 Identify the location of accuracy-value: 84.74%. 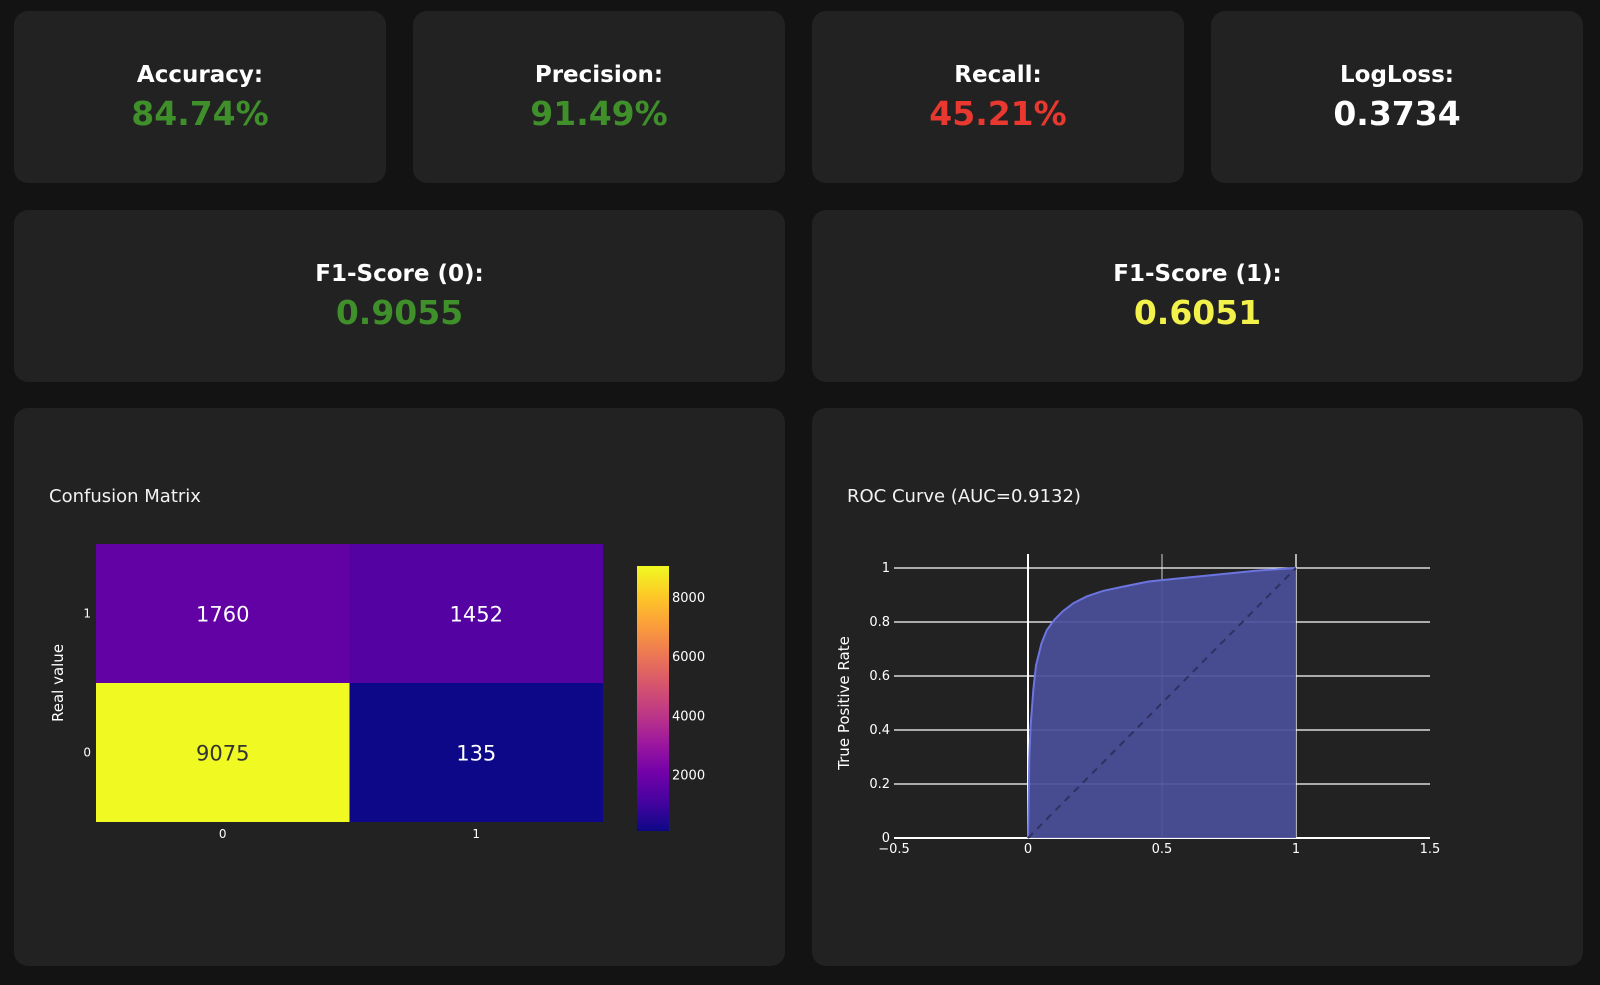
(200, 113).